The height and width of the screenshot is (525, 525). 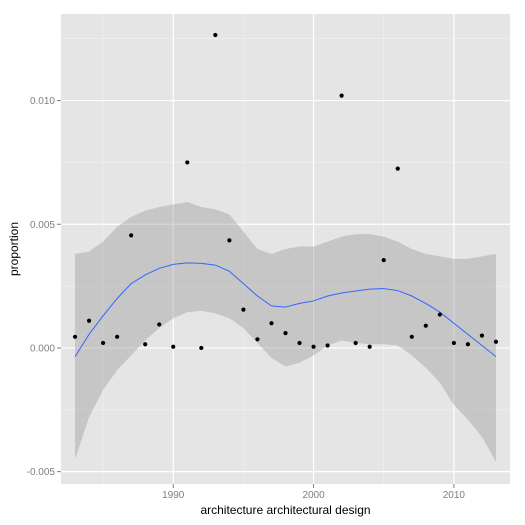 I want to click on x-axis-title: architecture architectural design, so click(x=285, y=510).